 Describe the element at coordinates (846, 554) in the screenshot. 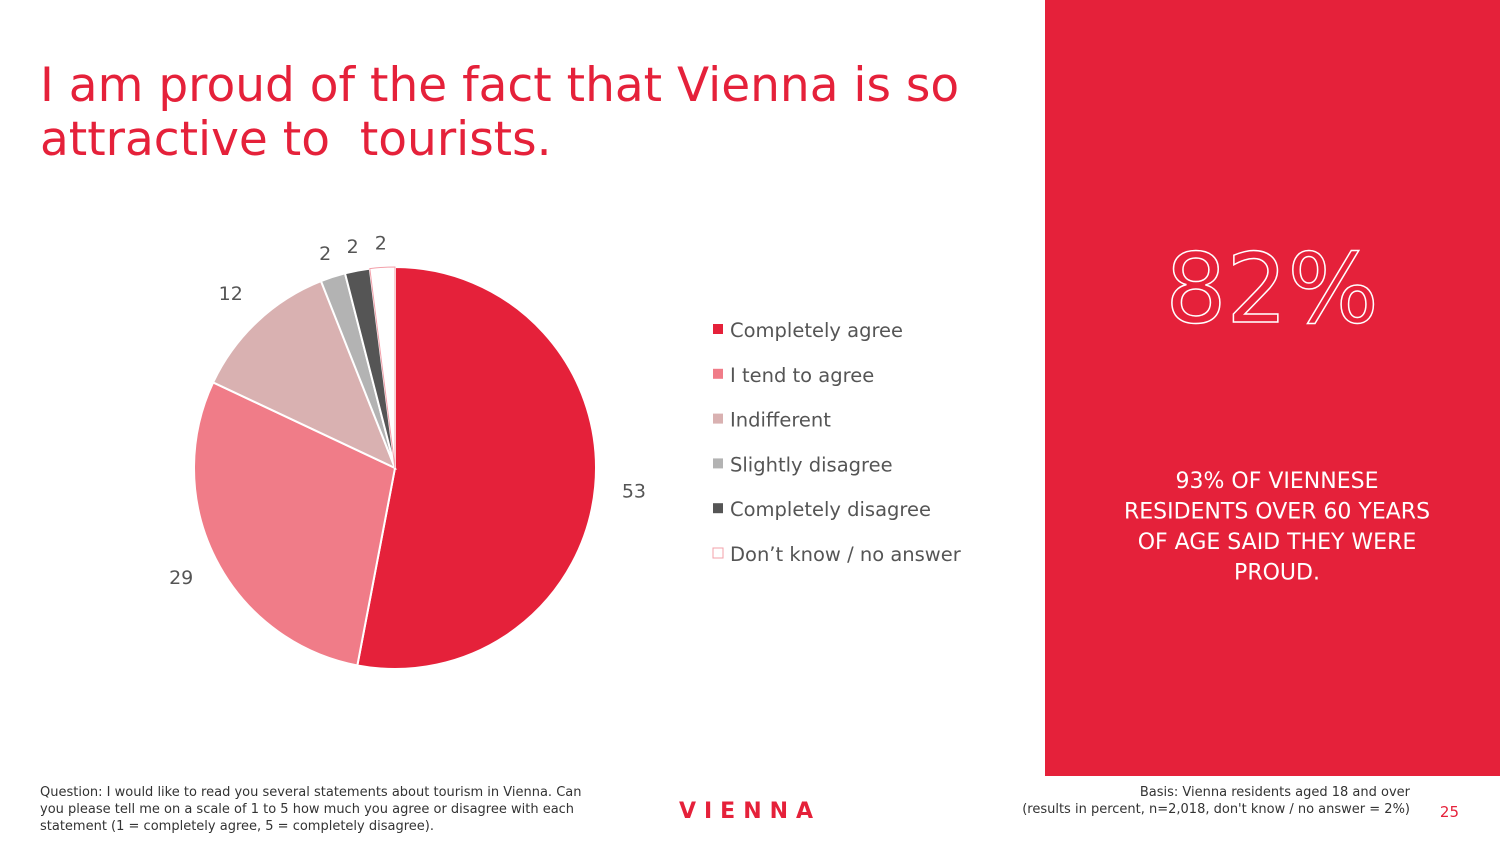

I see `legend-label: Don’t know / no answer` at that location.